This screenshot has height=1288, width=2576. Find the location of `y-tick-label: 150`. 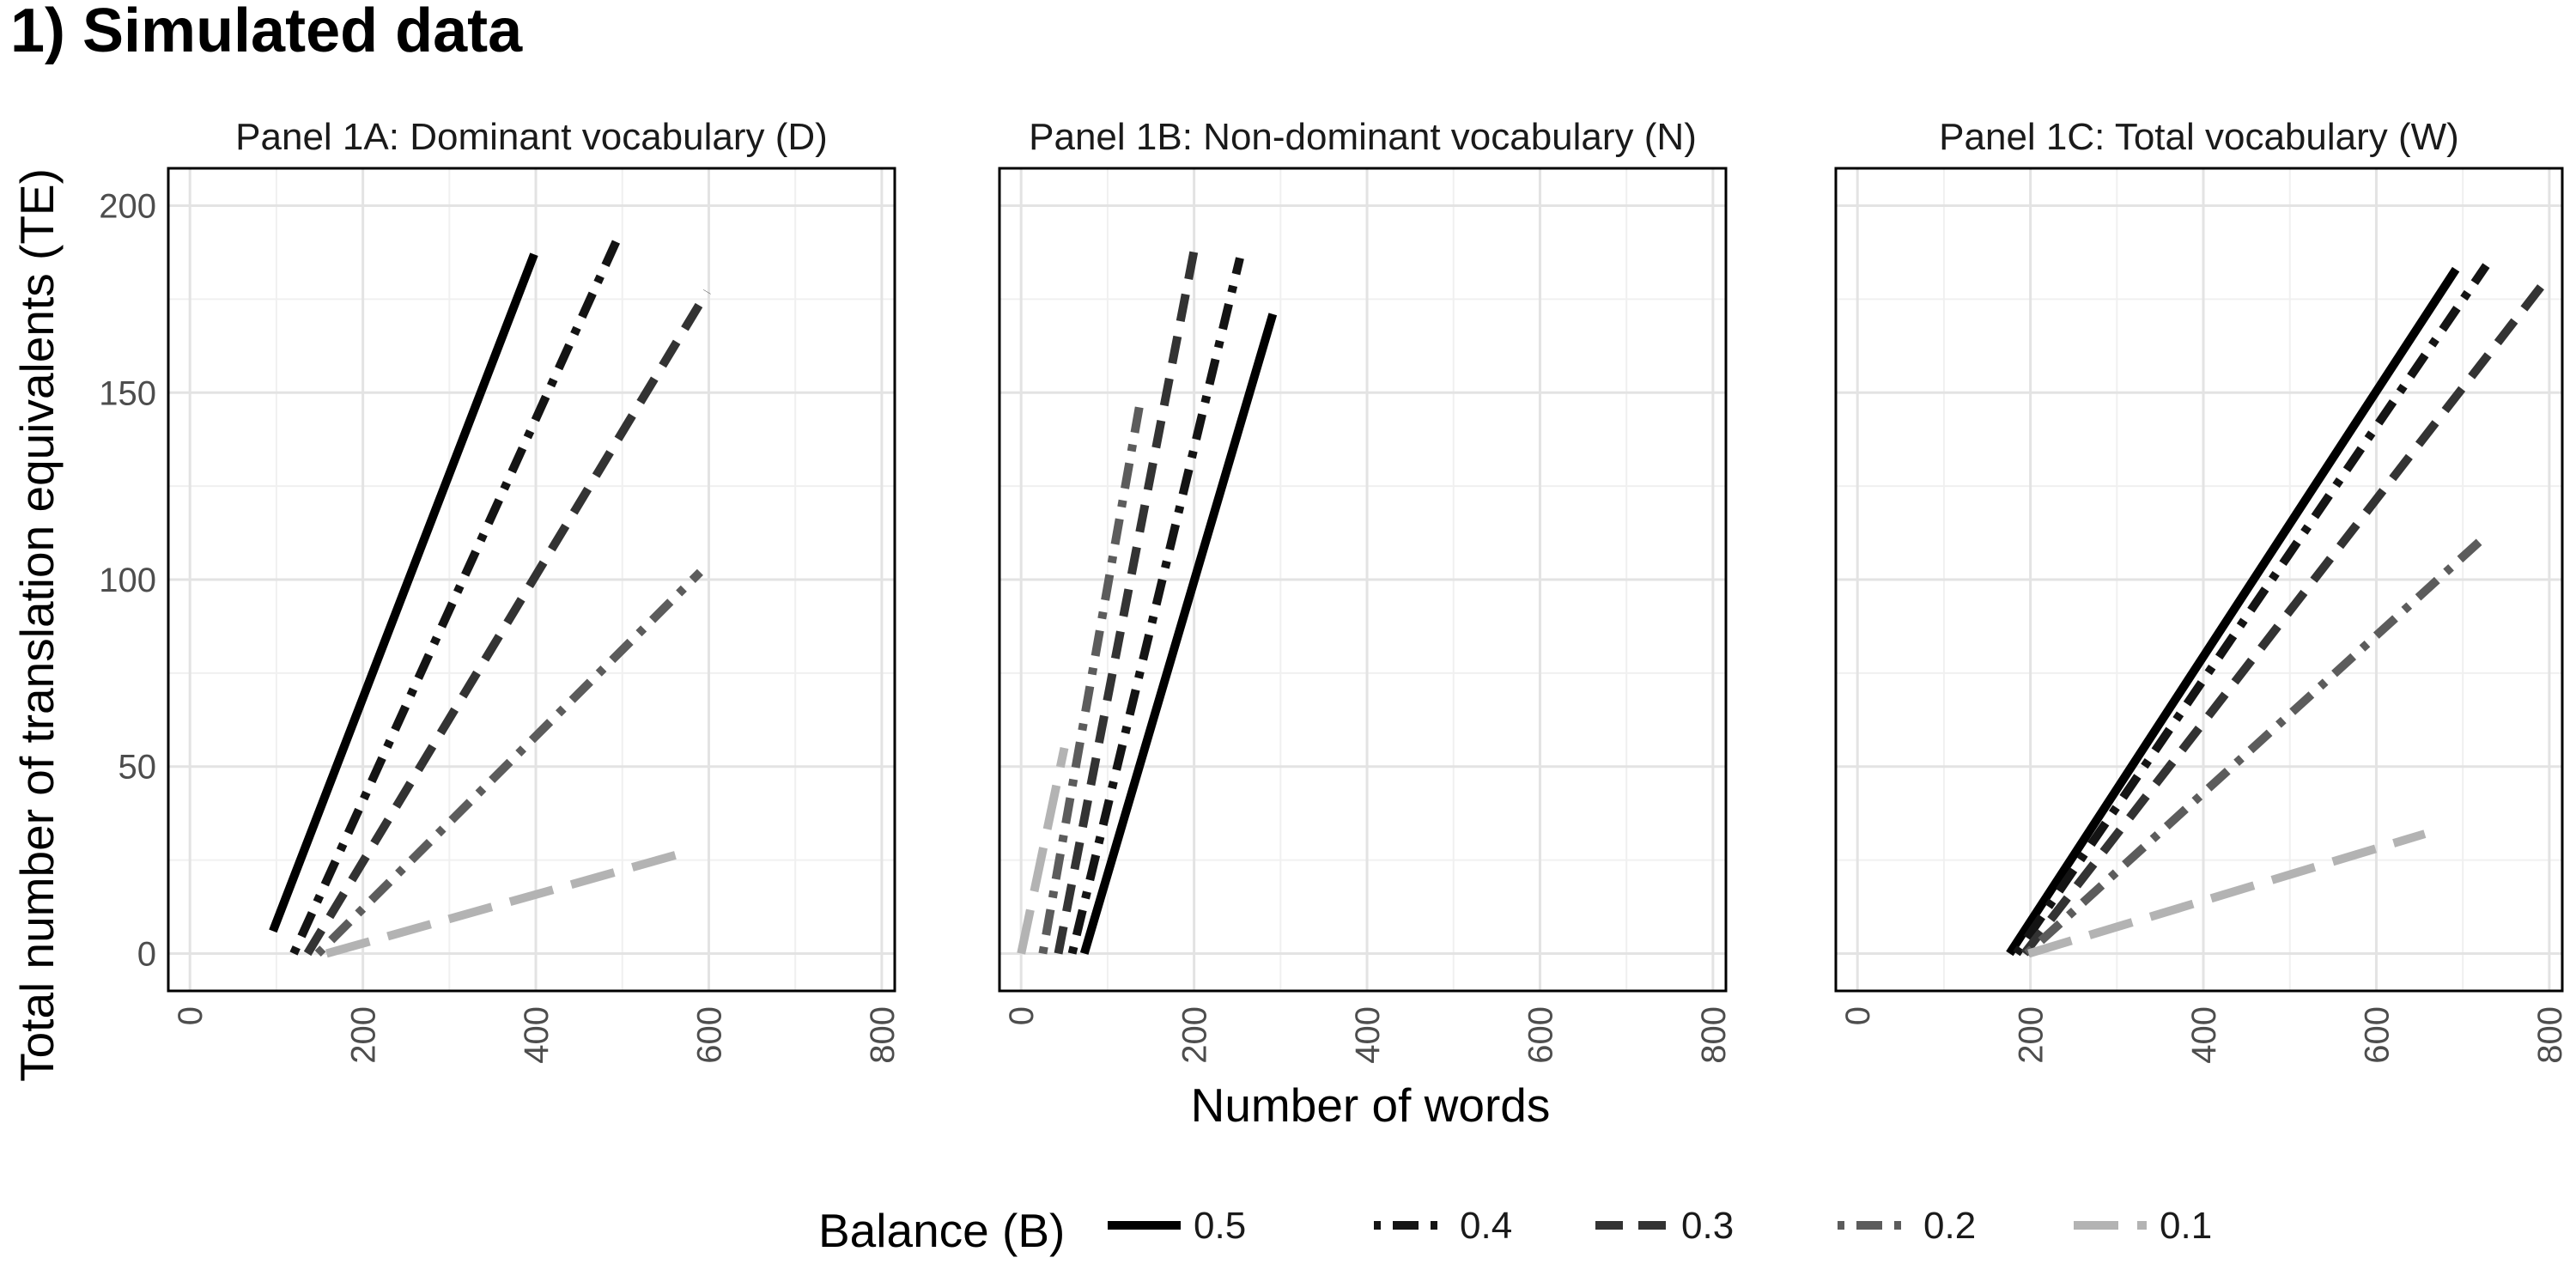

y-tick-label: 150 is located at coordinates (128, 393).